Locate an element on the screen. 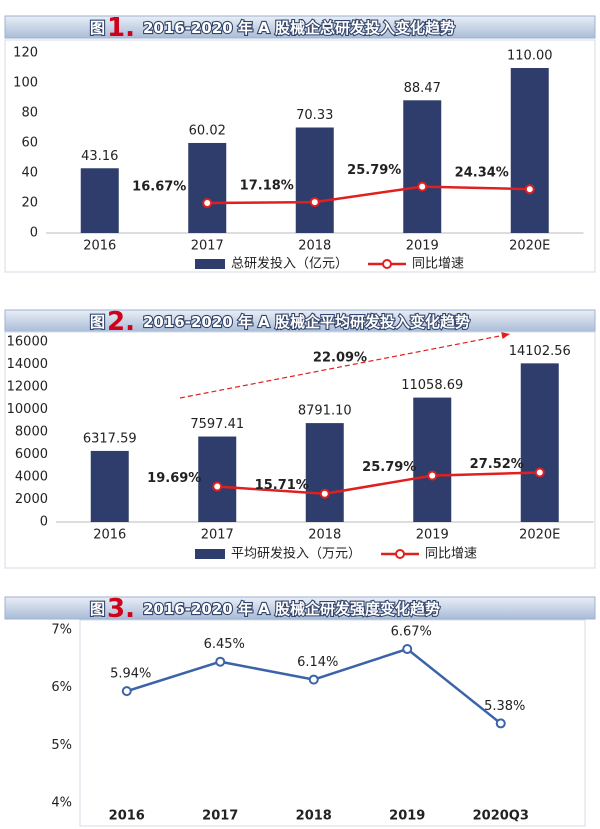 The image size is (600, 829). y-tick-label: 5% is located at coordinates (61, 745).